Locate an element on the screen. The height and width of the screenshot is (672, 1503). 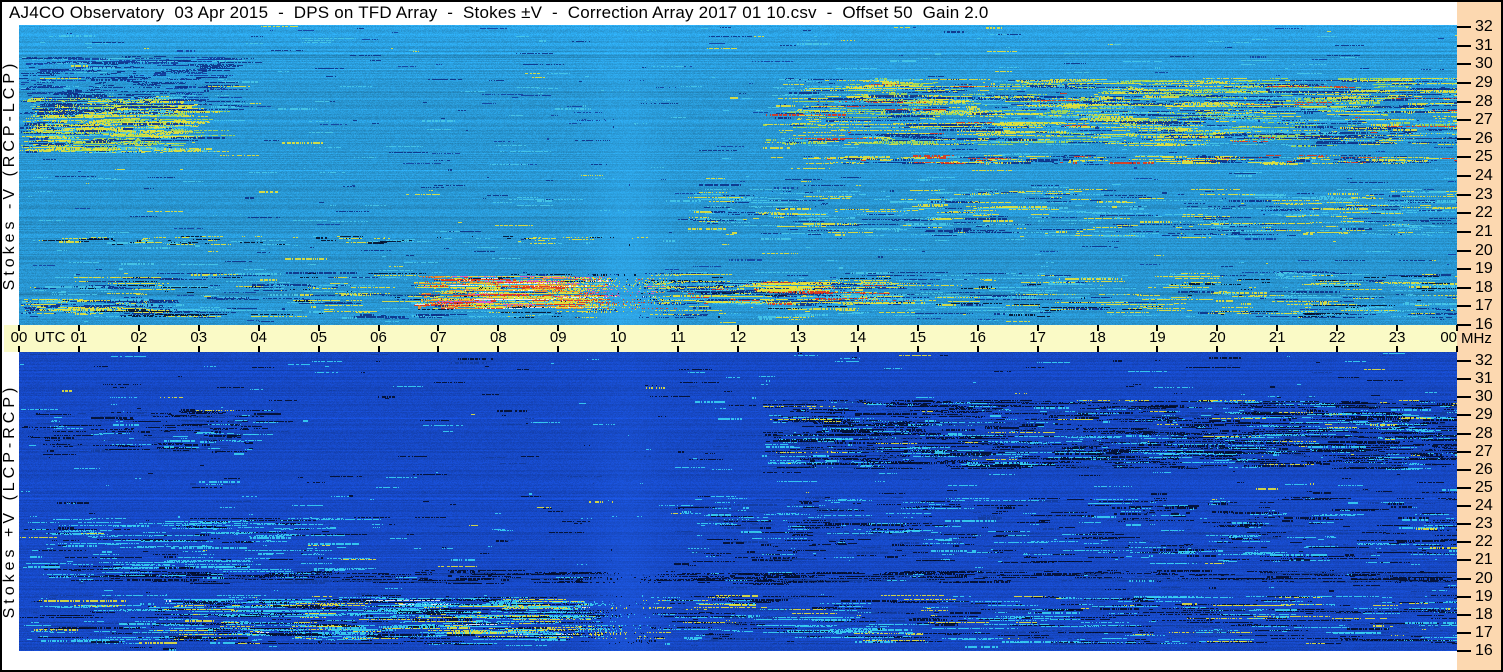
hour-label: 15 is located at coordinates (918, 337).